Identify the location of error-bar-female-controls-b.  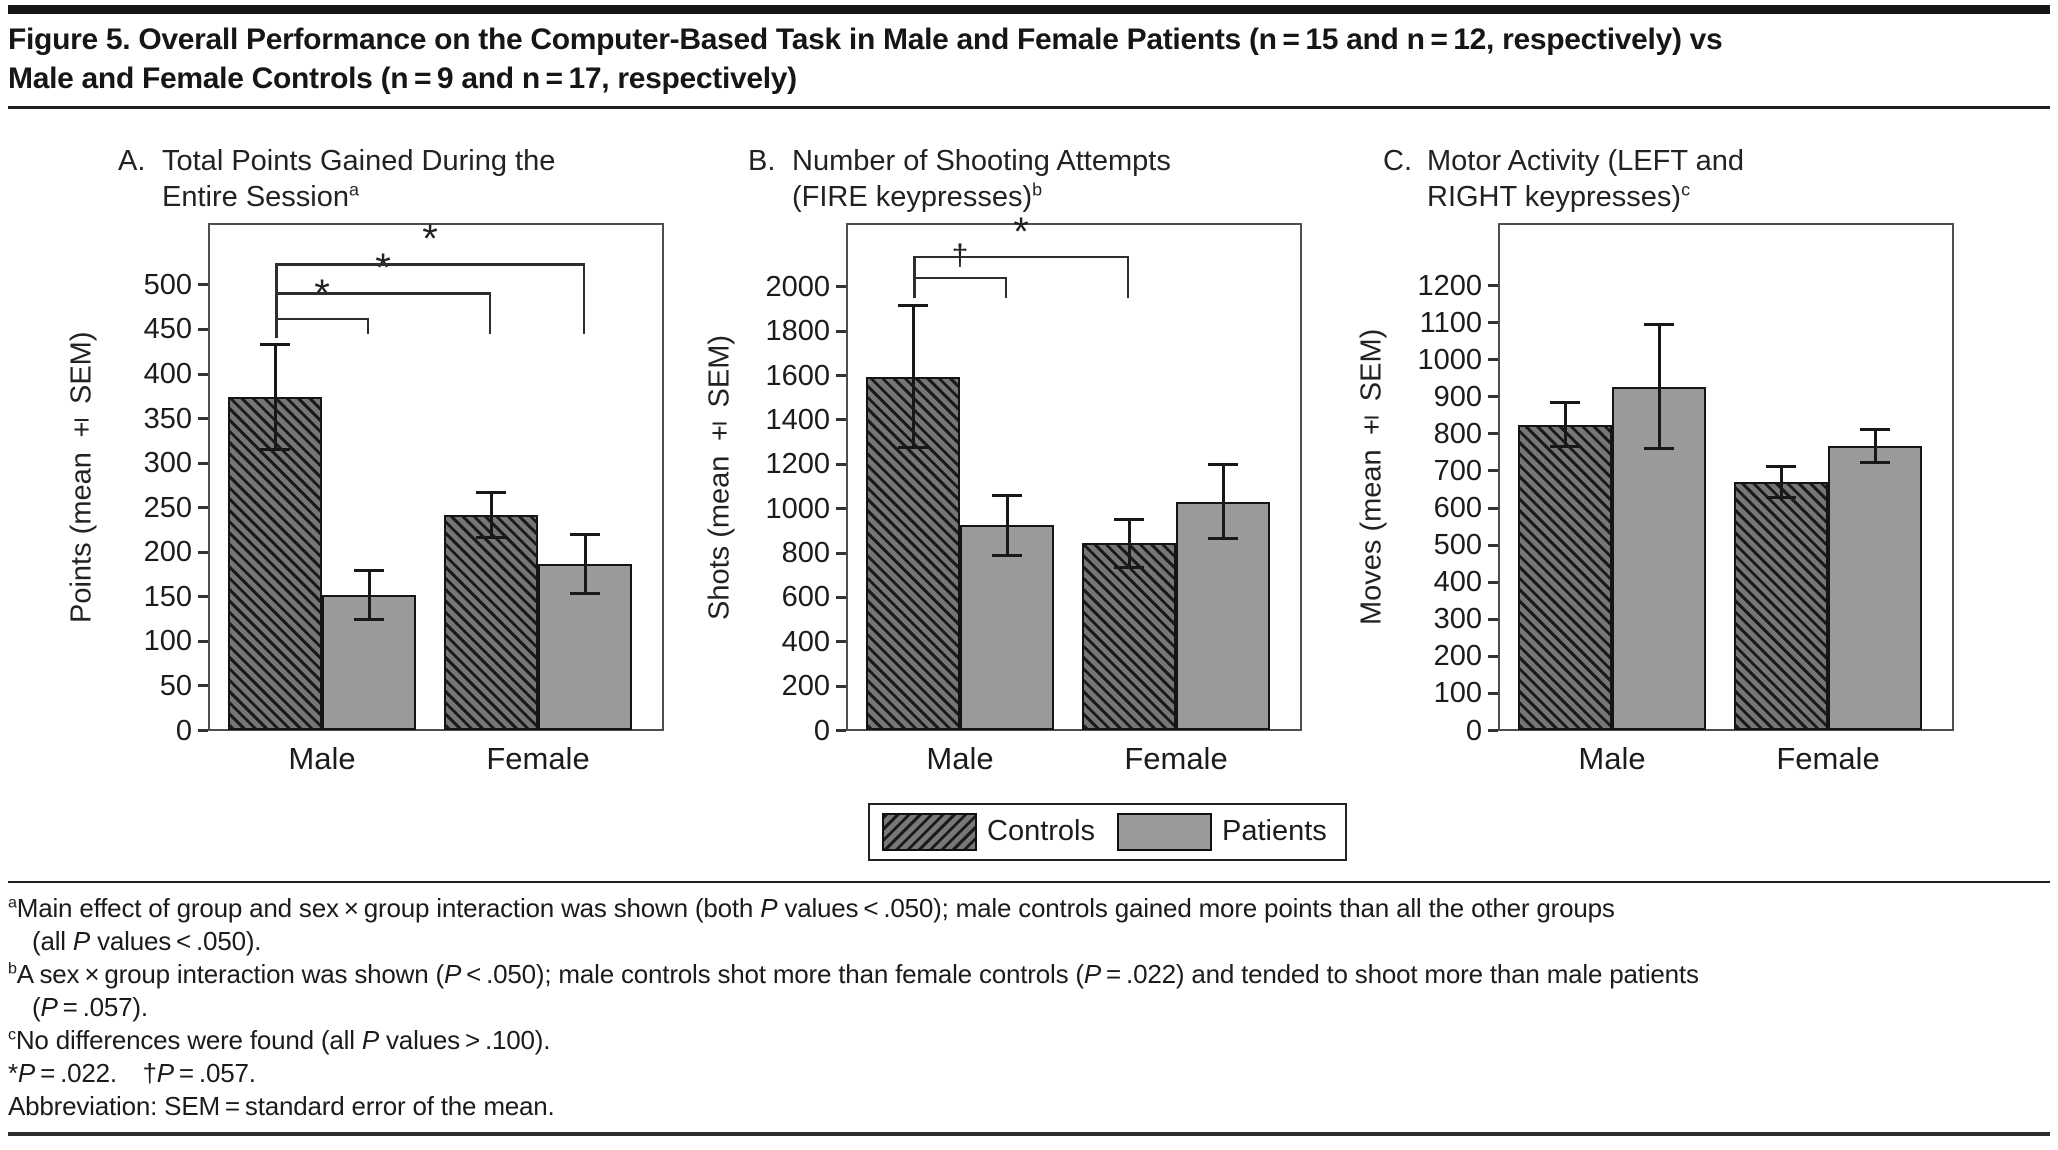
(1129, 543).